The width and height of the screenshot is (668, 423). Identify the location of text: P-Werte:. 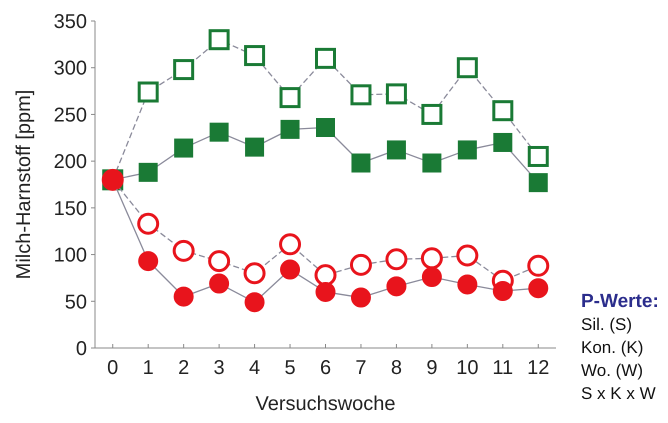
(620, 301).